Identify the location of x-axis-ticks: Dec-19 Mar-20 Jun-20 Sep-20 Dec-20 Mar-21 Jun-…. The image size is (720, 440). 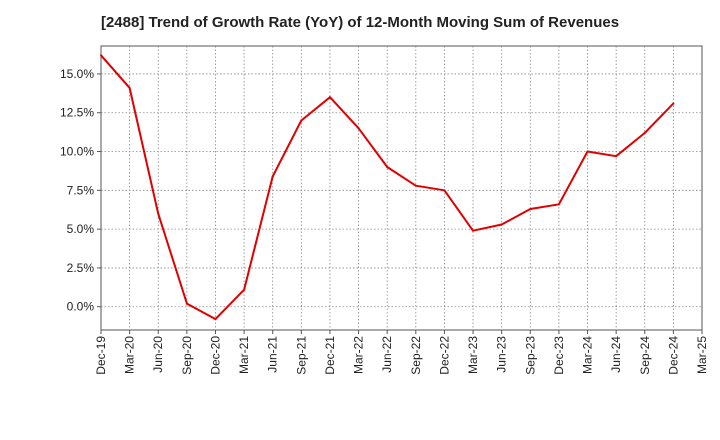
(401, 352).